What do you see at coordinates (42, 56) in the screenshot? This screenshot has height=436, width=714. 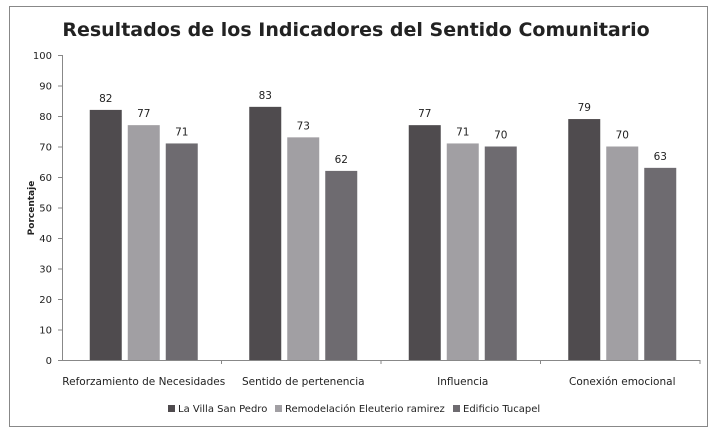 I see `y-tick-label: 100` at bounding box center [42, 56].